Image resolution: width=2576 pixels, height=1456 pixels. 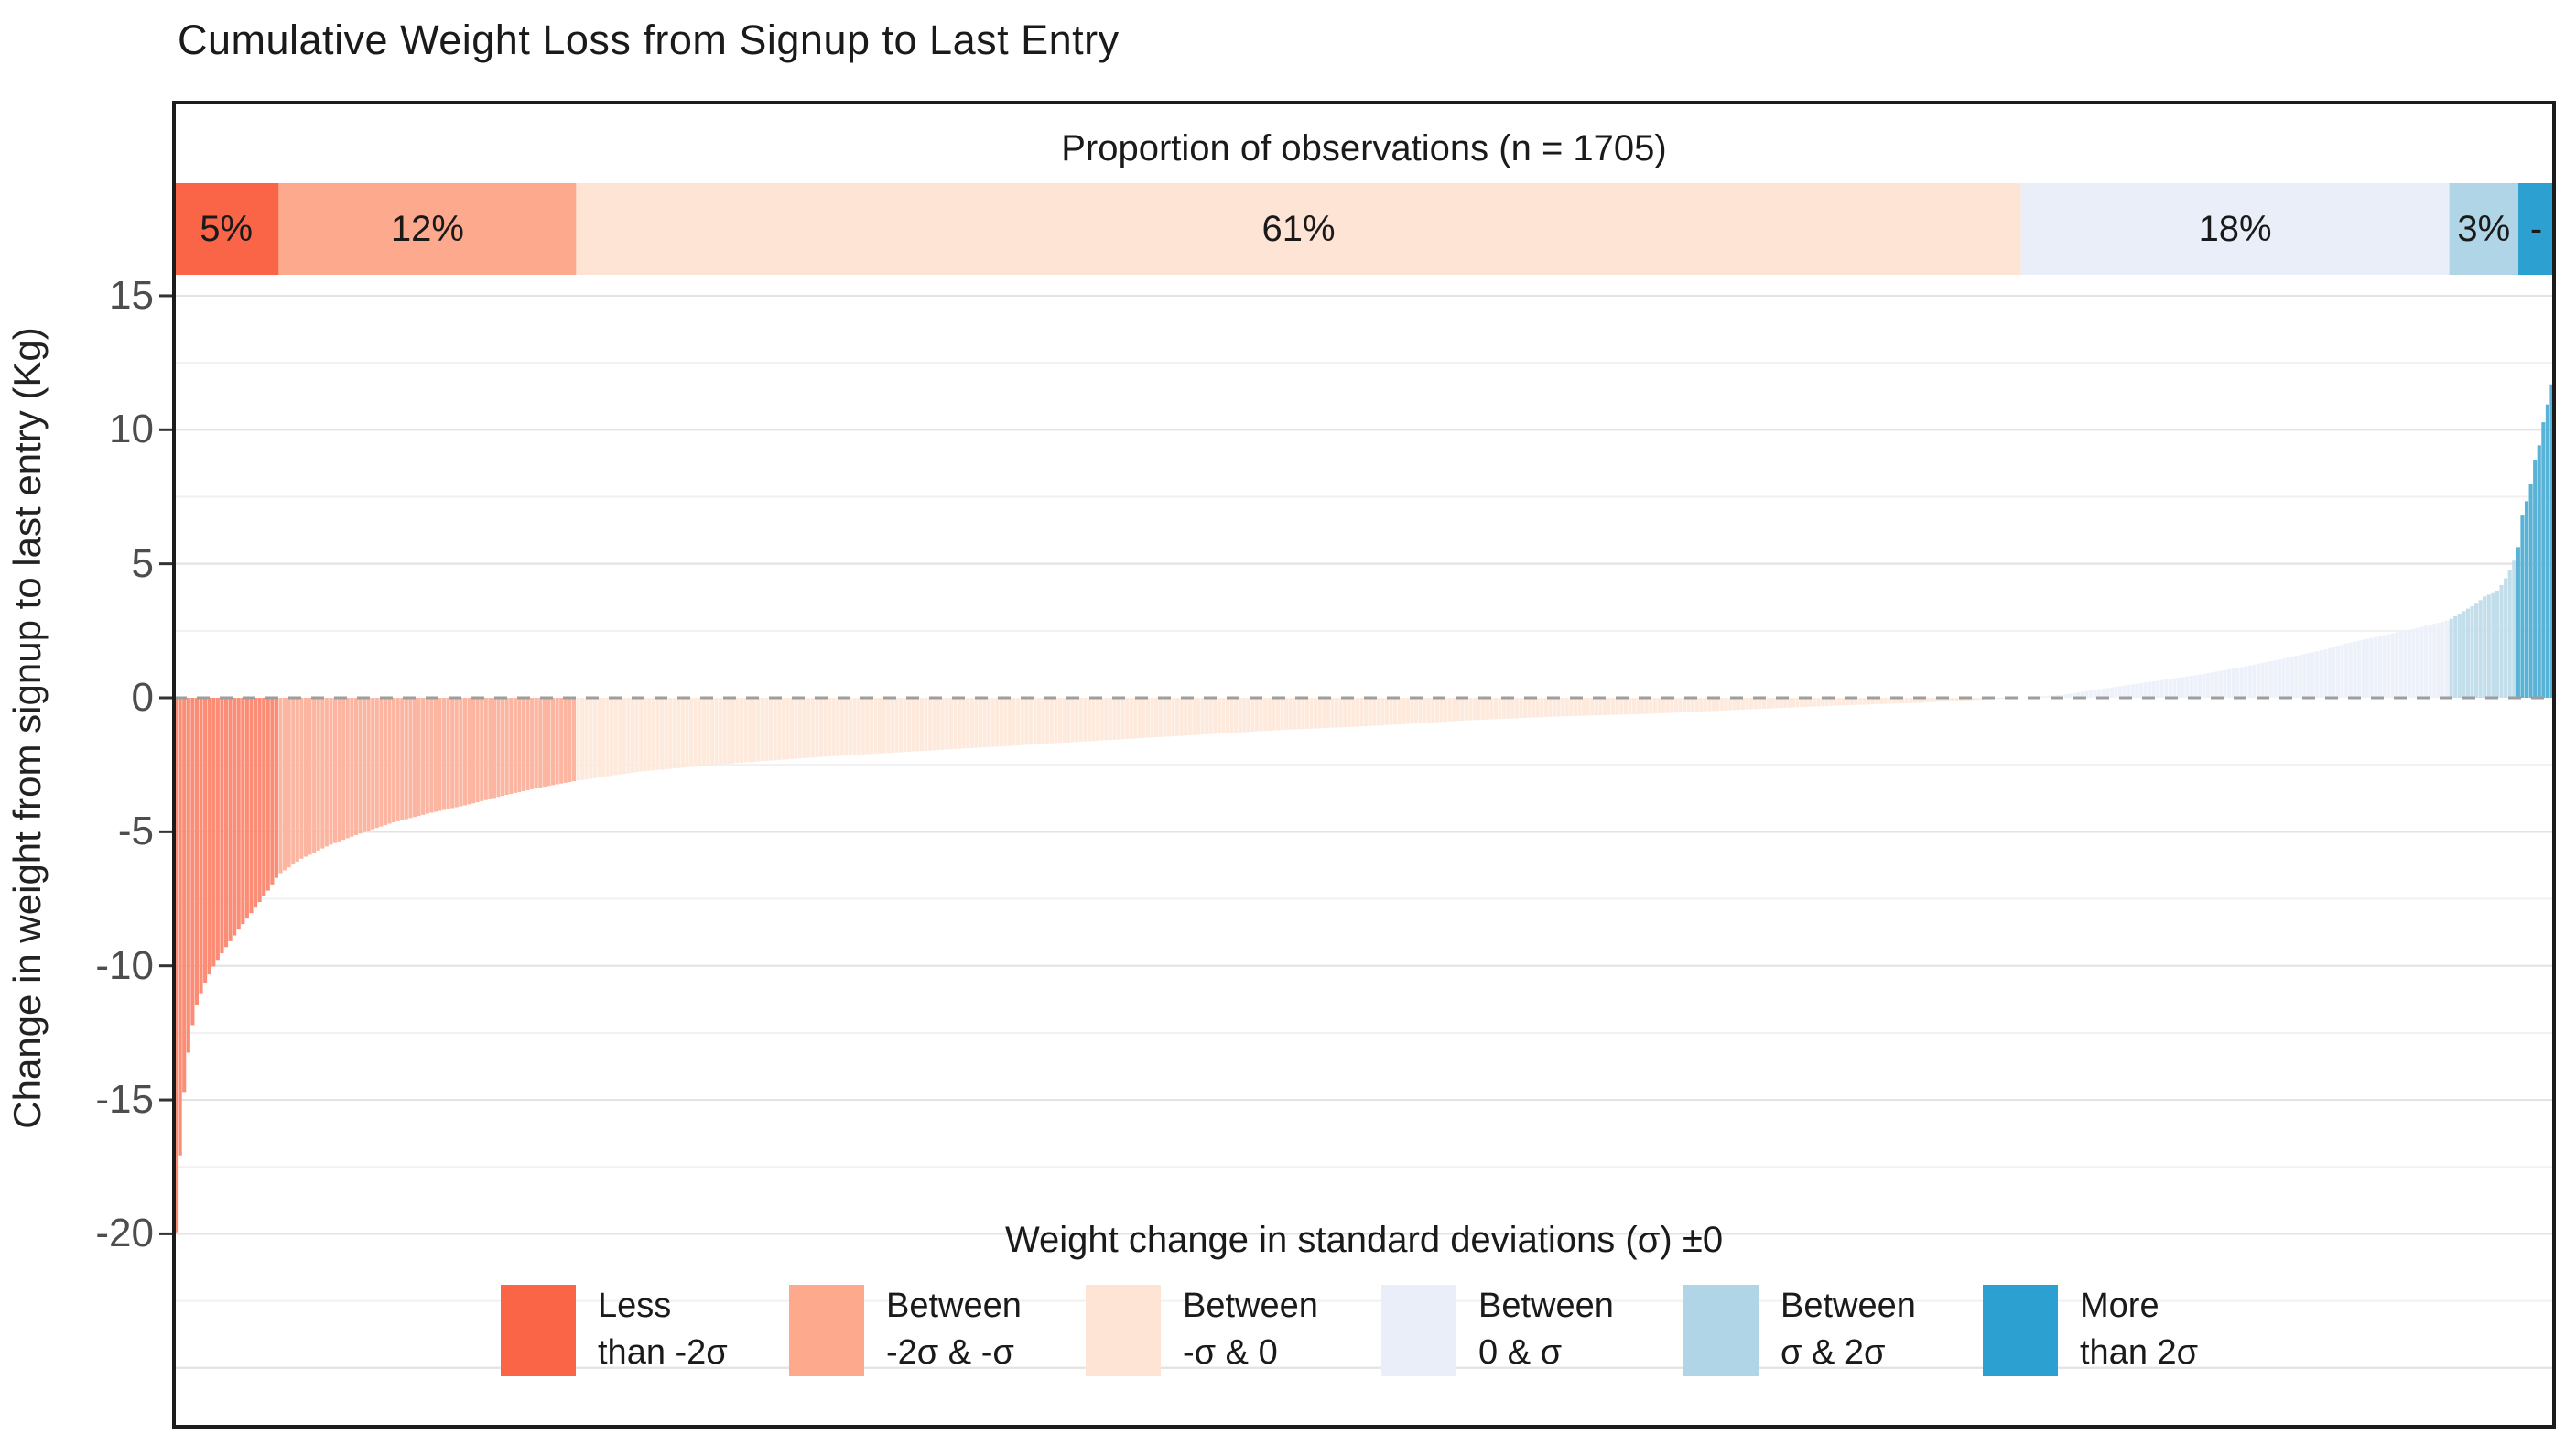 What do you see at coordinates (2021, 1330) in the screenshot?
I see `legend-swatch` at bounding box center [2021, 1330].